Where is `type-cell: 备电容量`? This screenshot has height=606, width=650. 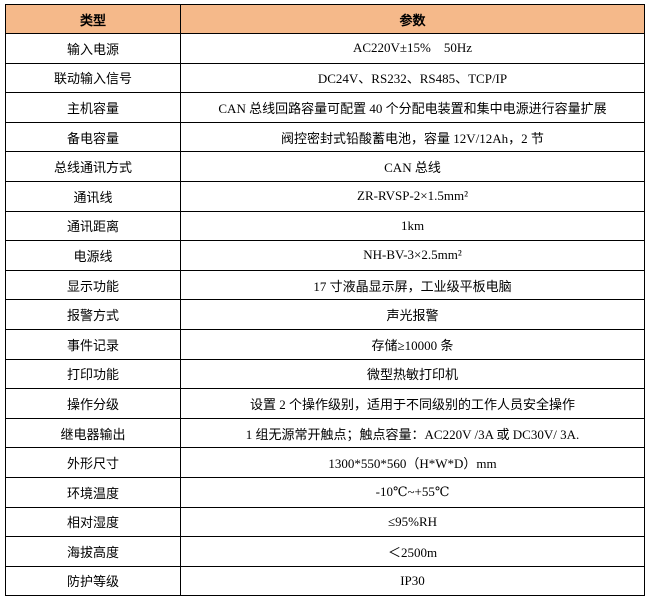
type-cell: 备电容量 is located at coordinates (93, 137).